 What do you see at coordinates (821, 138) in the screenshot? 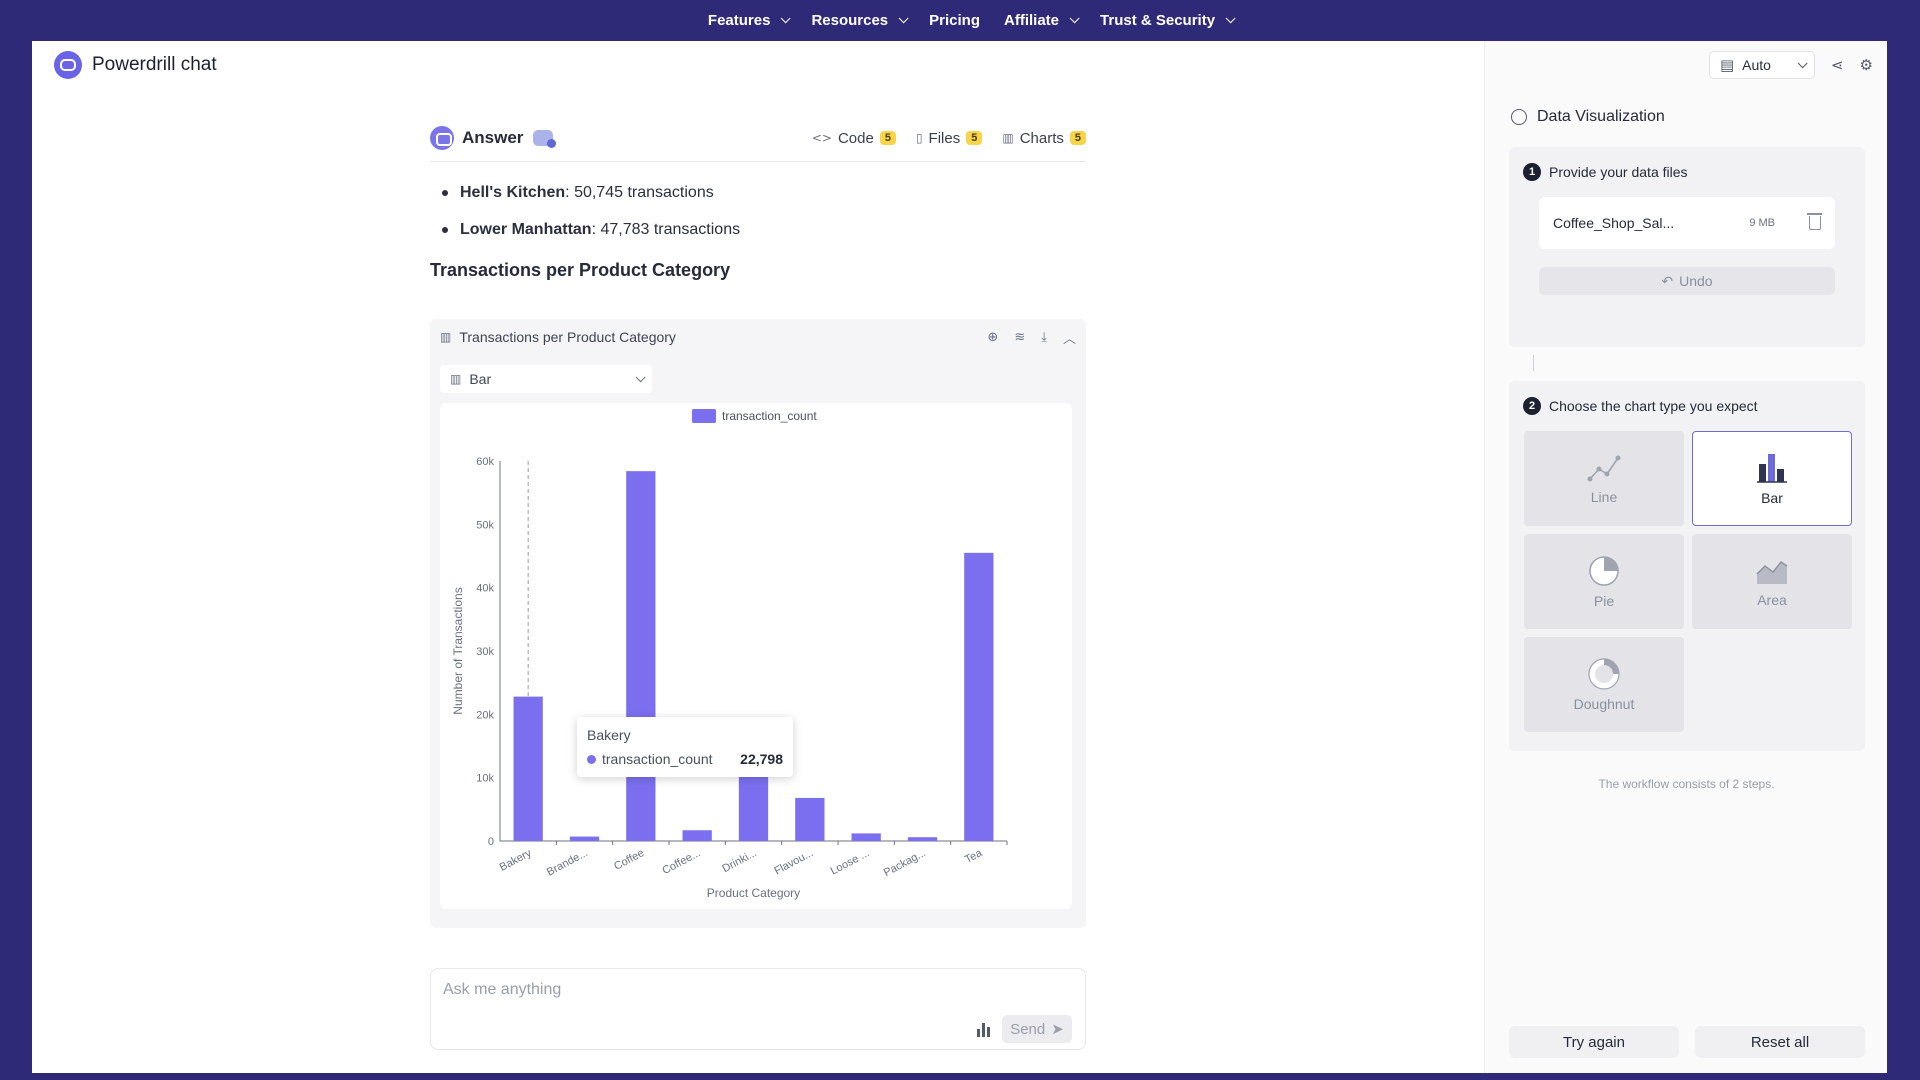
I see `code-icon: <>` at bounding box center [821, 138].